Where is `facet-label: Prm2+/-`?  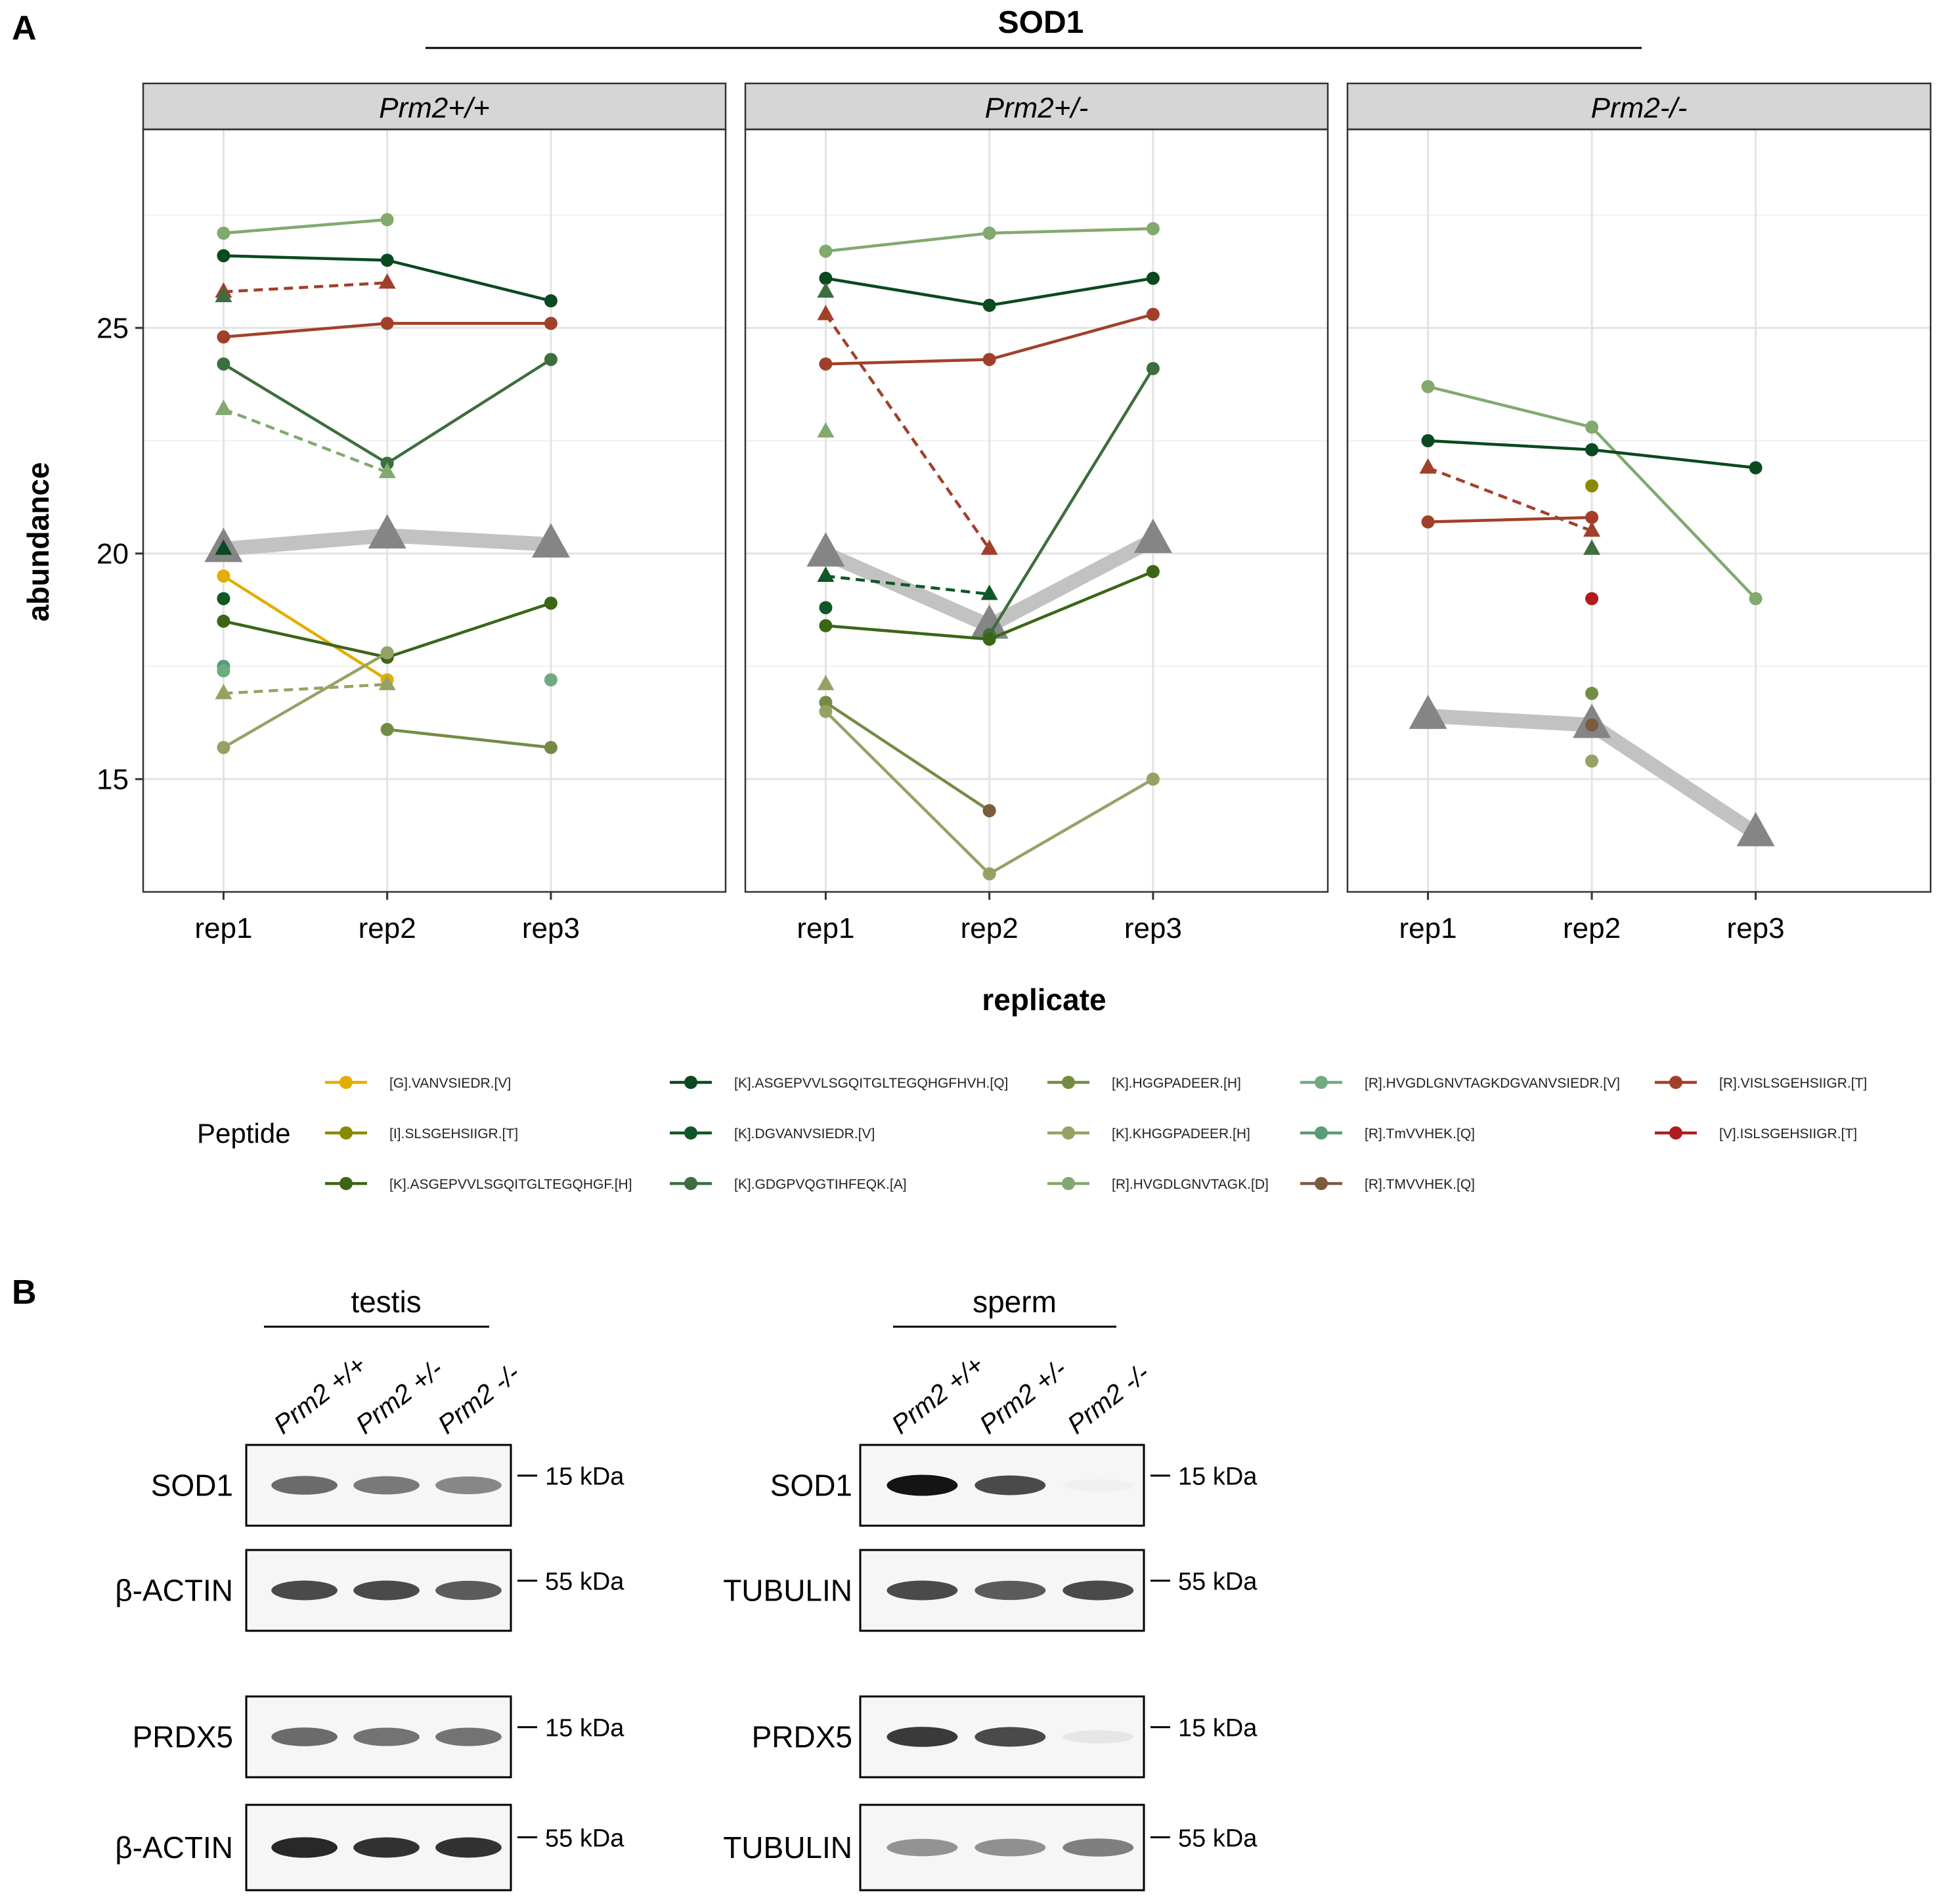 facet-label: Prm2+/- is located at coordinates (1037, 108).